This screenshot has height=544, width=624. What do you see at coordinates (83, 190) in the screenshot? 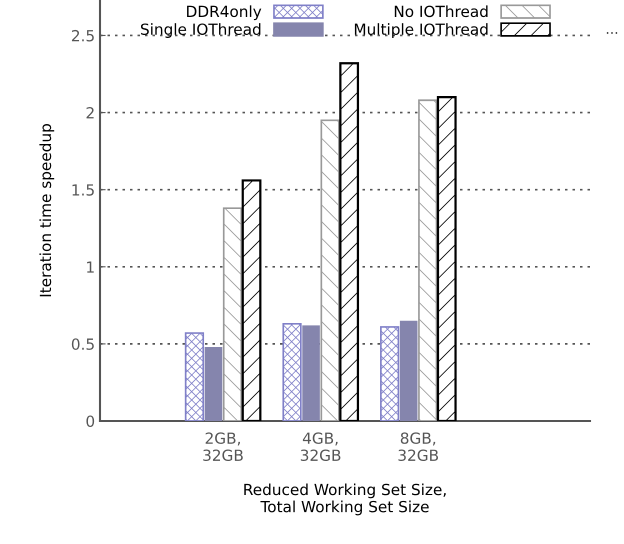
I see `y-tick-label: 1.5` at bounding box center [83, 190].